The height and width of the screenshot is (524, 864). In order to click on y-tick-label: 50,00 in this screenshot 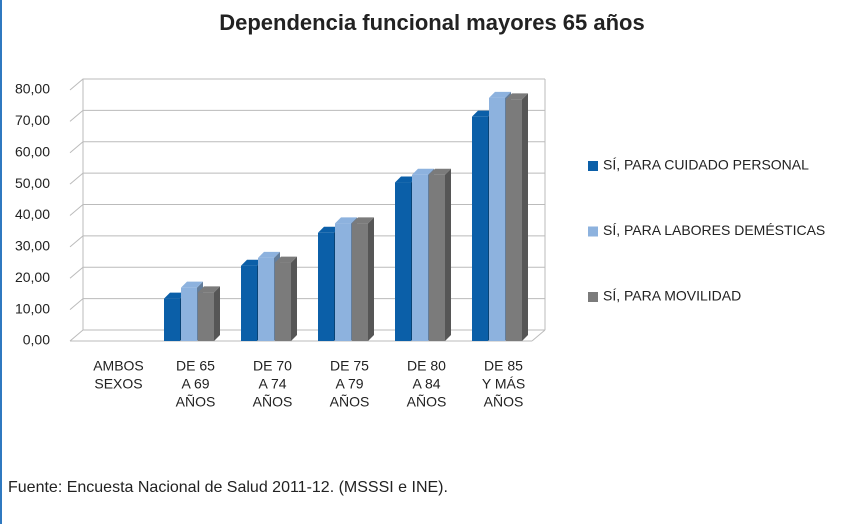, I will do `click(32, 183)`.